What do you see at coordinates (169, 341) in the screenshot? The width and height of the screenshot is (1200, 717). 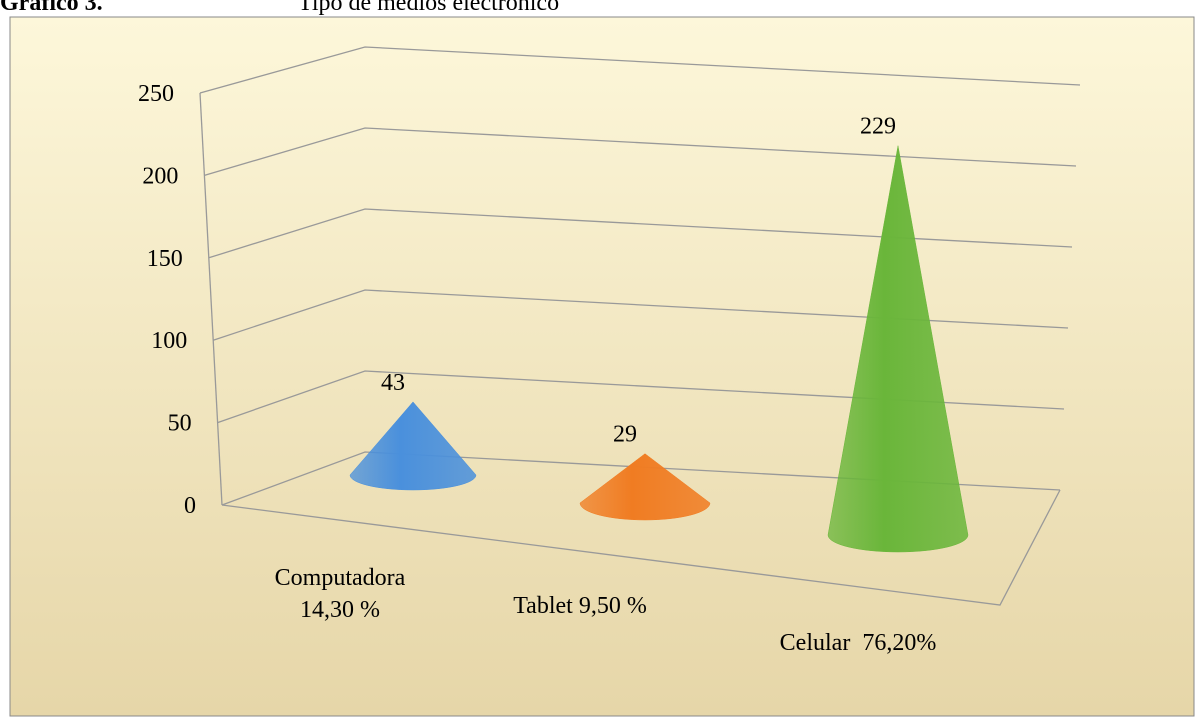 I see `y-tick-label: 100` at bounding box center [169, 341].